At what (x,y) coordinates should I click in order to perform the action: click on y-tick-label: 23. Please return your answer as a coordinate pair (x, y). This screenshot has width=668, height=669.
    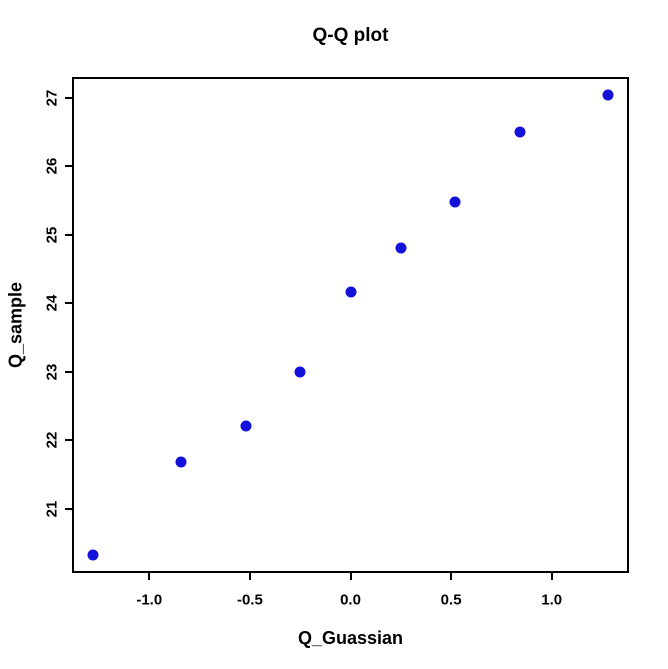
    Looking at the image, I should click on (52, 371).